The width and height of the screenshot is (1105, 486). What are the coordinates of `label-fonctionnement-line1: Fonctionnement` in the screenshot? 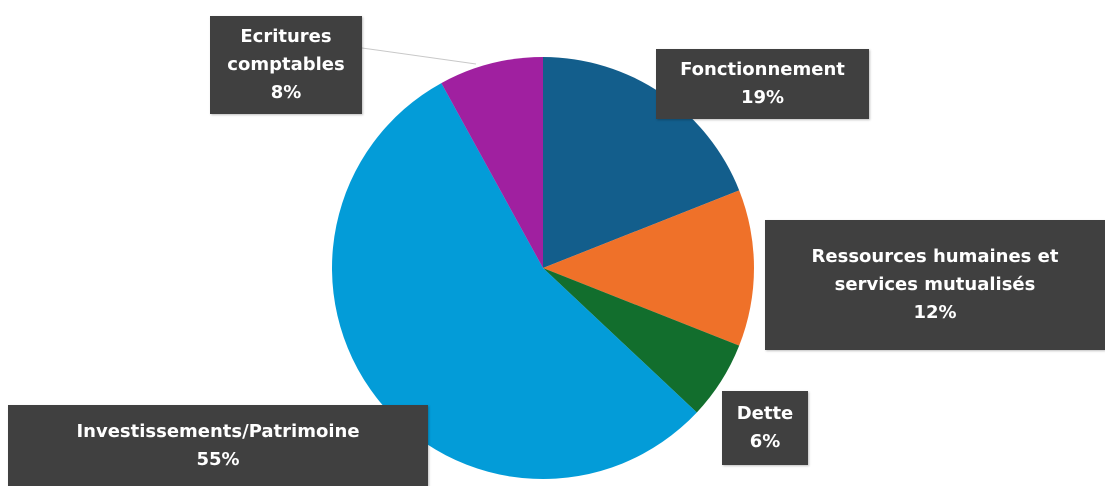 It's located at (762, 69).